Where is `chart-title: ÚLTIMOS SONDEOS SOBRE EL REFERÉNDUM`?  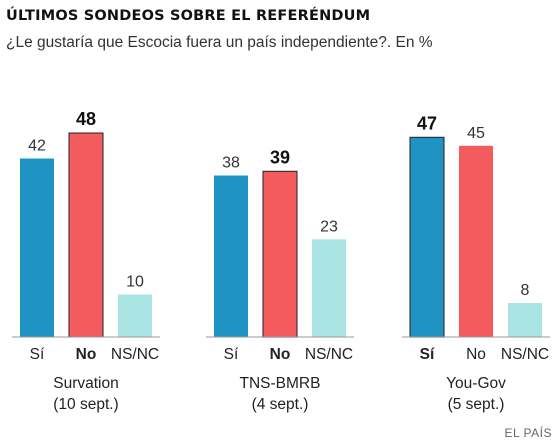 chart-title: ÚLTIMOS SONDEOS SOBRE EL REFERÉNDUM is located at coordinates (188, 16).